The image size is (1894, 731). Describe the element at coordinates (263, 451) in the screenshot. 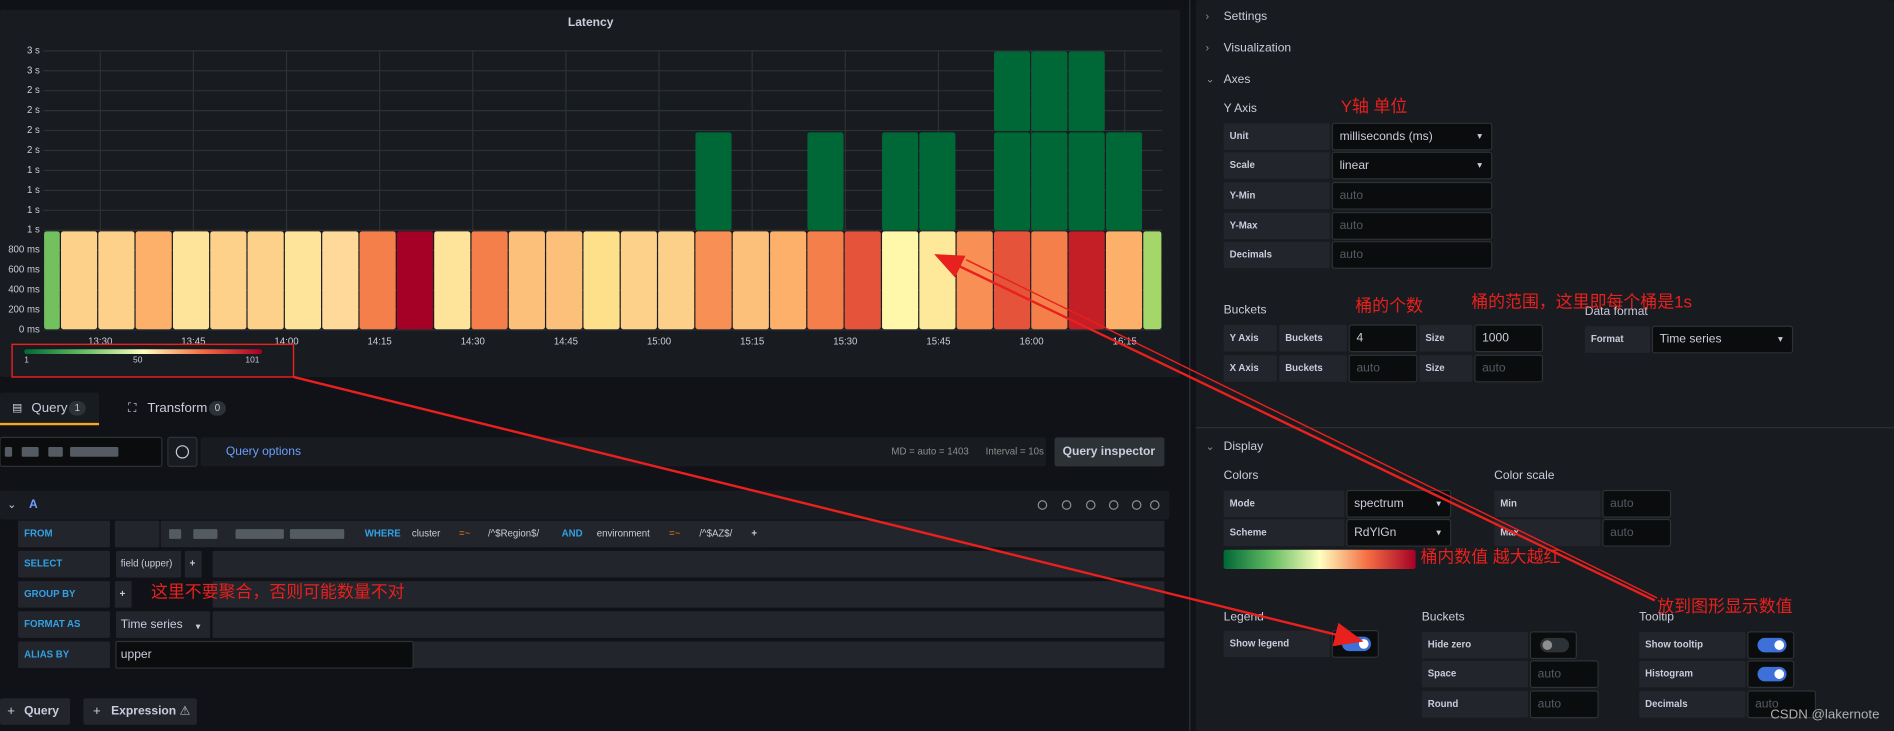

I see `query-options: Query options` at that location.